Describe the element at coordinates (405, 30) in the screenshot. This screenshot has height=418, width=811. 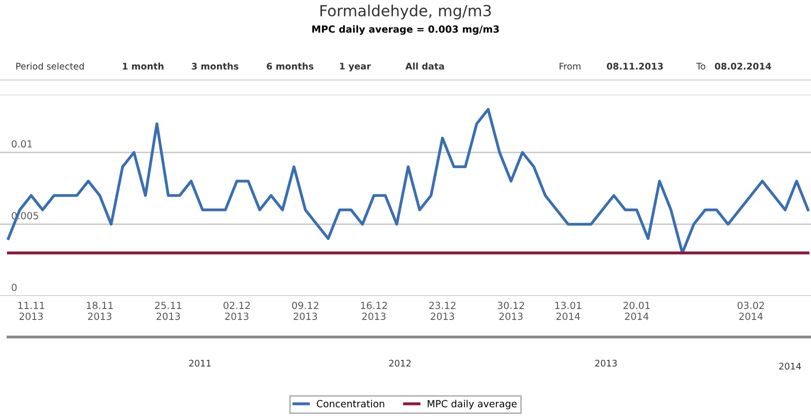
I see `chart-subtitle: MPC daily average = 0.003 mg/m3` at that location.